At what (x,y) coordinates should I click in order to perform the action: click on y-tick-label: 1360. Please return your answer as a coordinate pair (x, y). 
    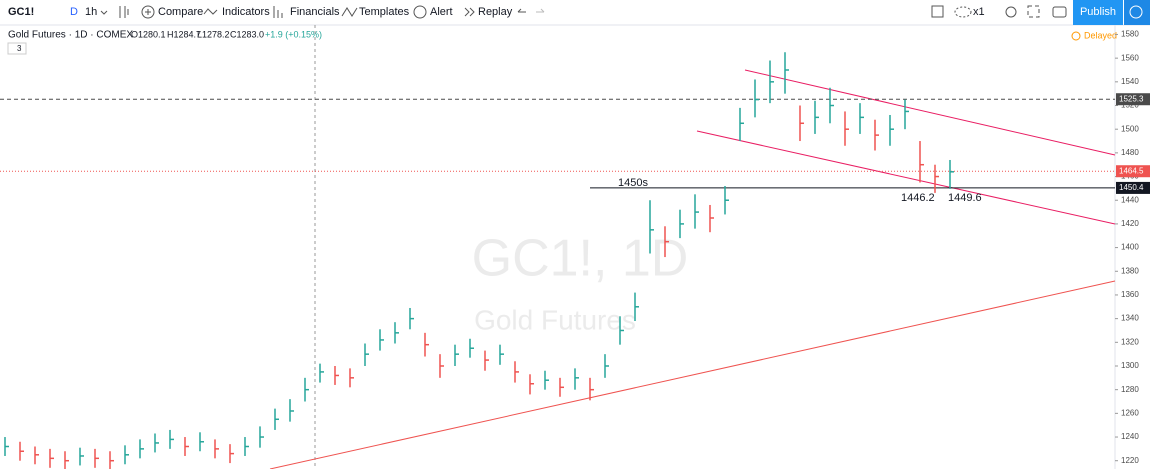
    Looking at the image, I should click on (1130, 294).